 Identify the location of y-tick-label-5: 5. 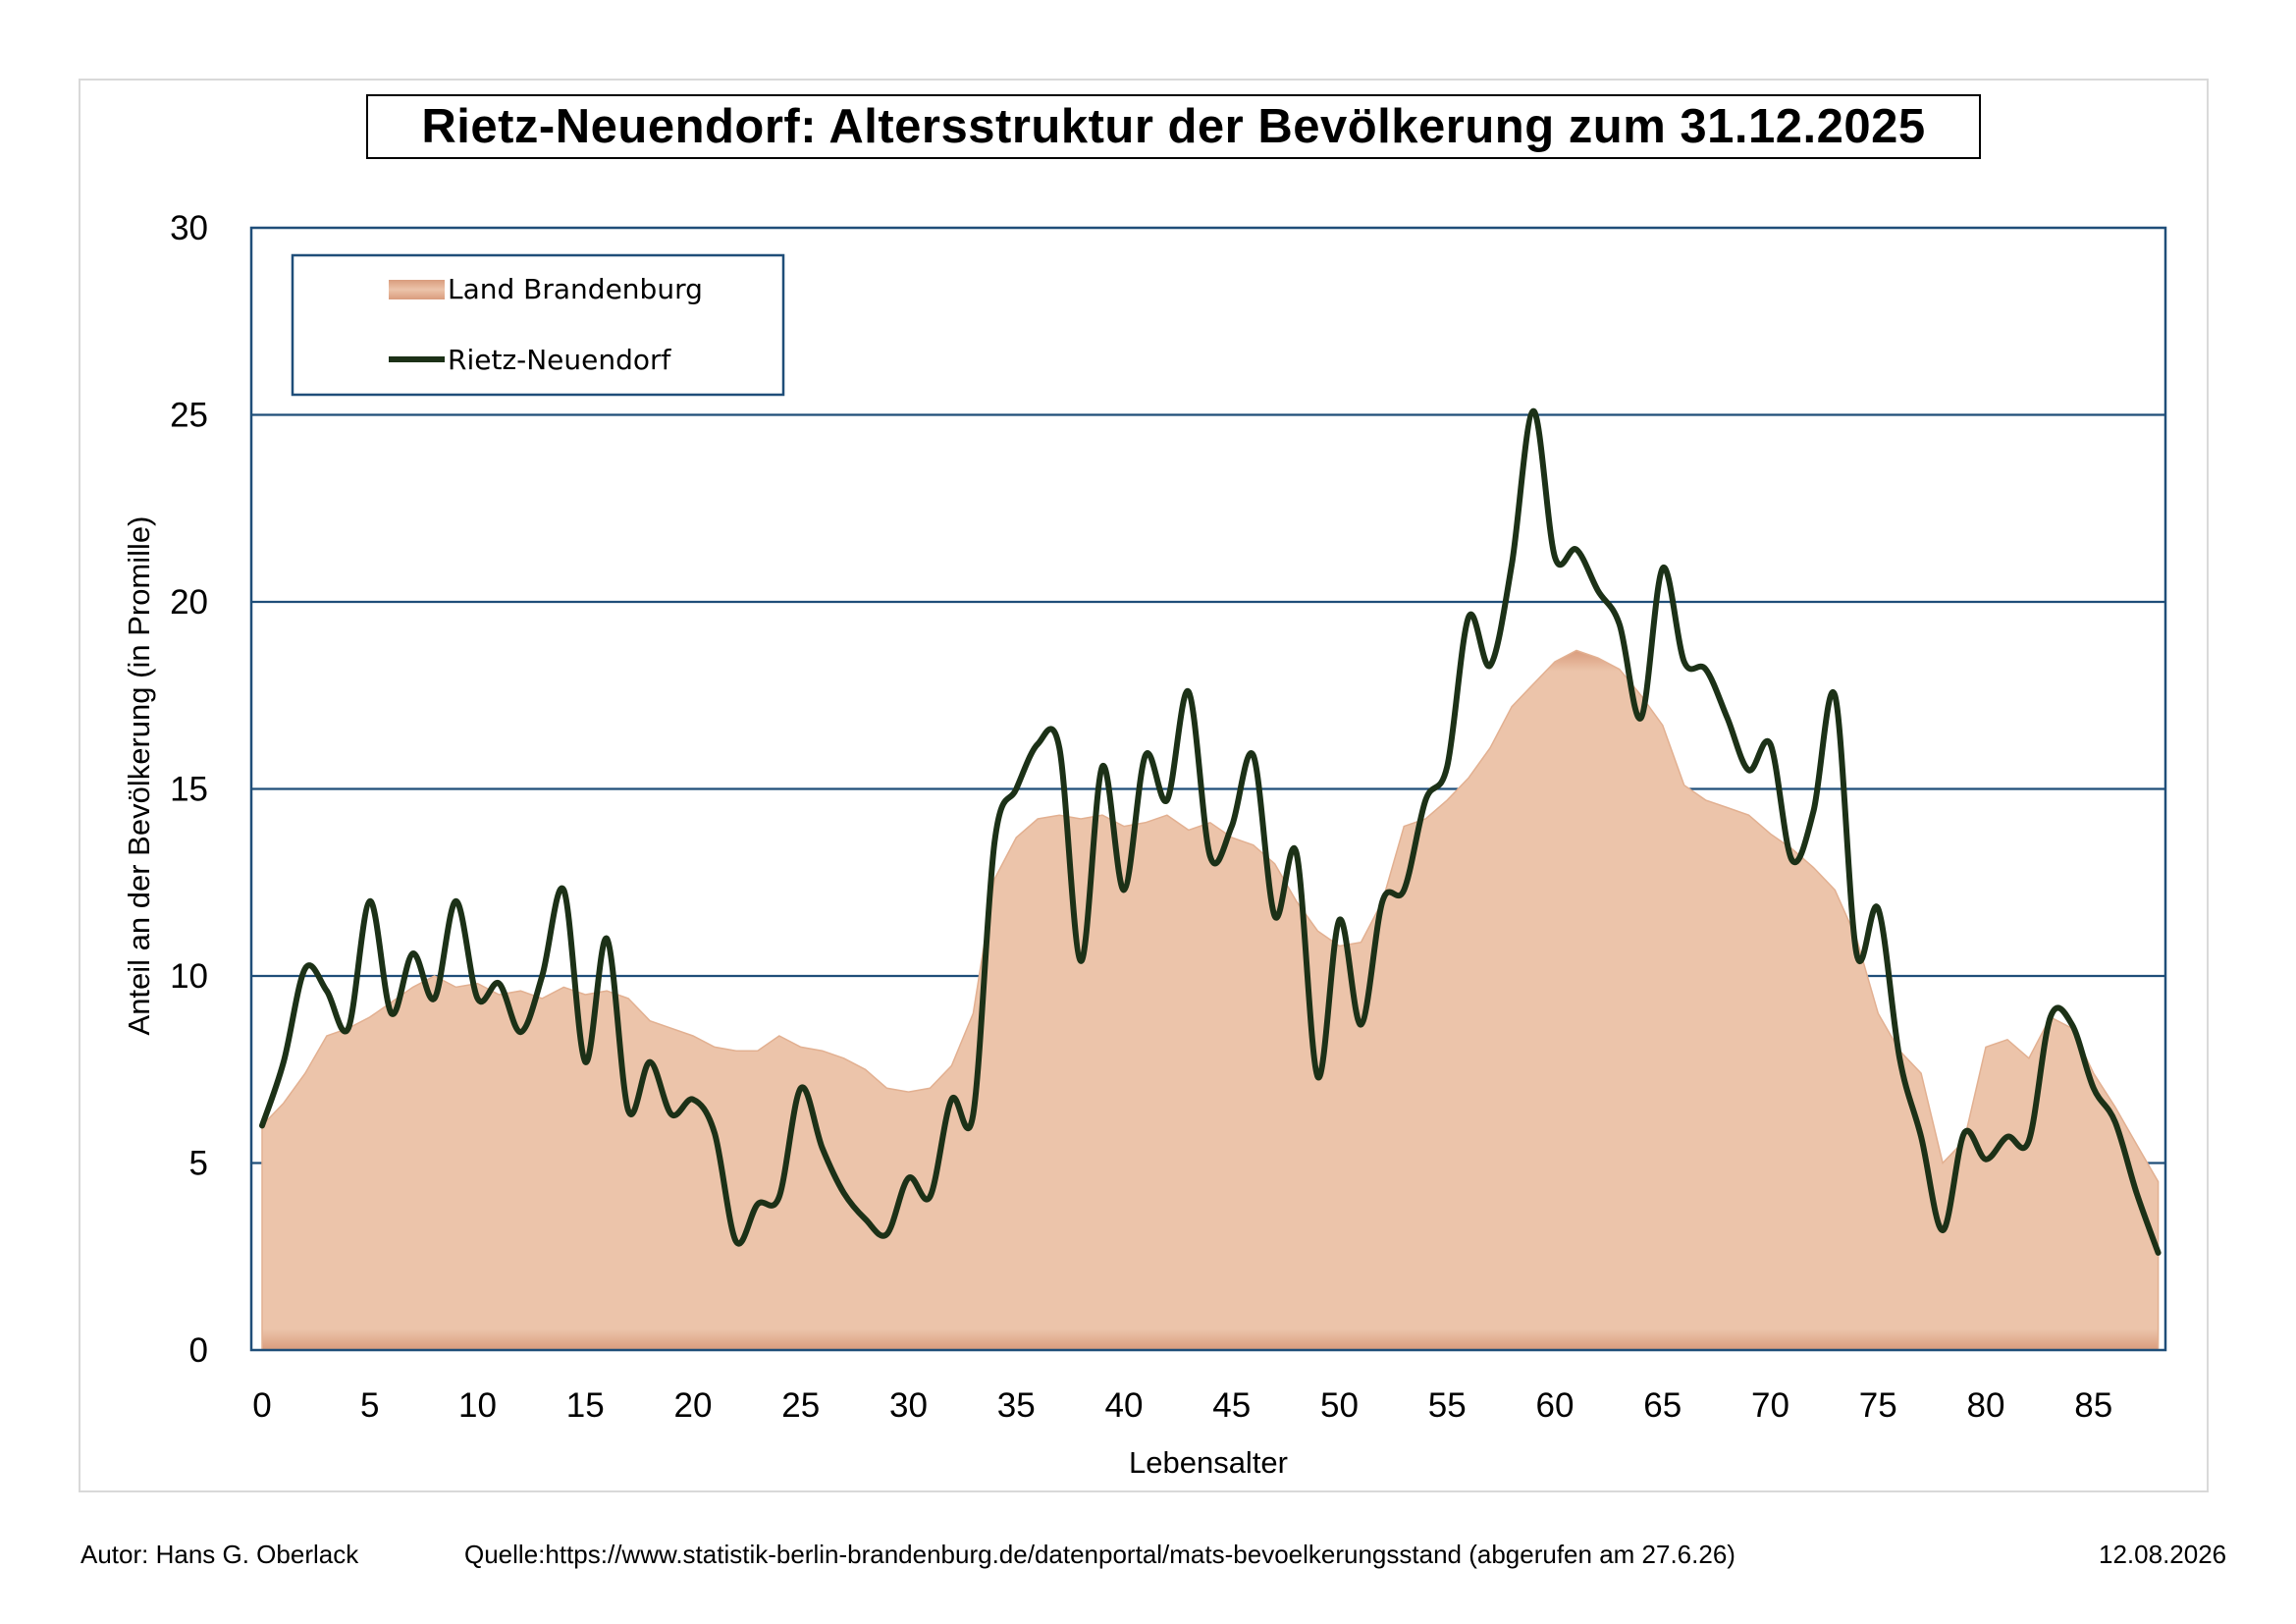
(198, 1164).